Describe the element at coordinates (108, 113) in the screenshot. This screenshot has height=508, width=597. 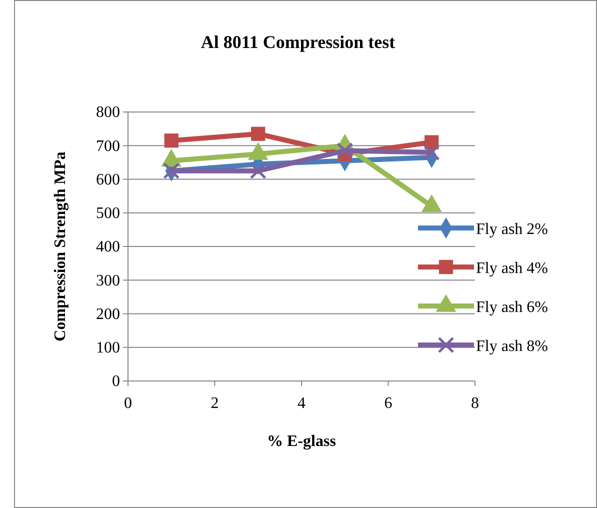
I see `y-tick-label: 800` at that location.